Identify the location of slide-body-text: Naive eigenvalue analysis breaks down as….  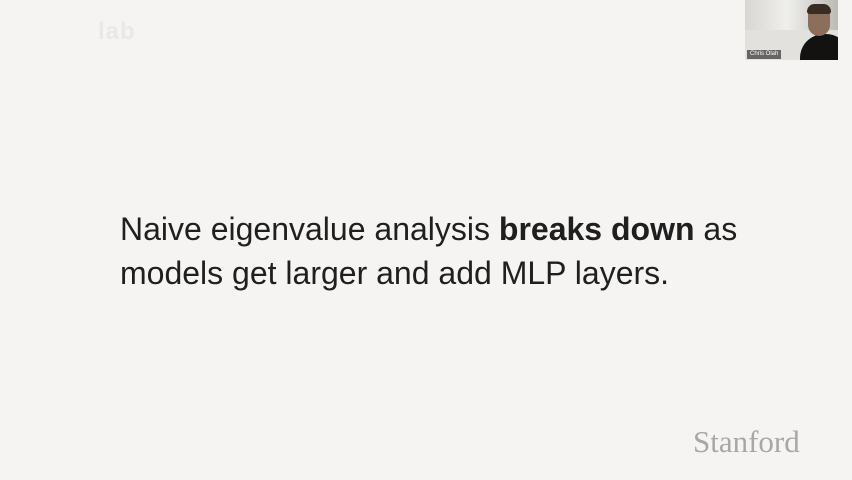
(440, 251).